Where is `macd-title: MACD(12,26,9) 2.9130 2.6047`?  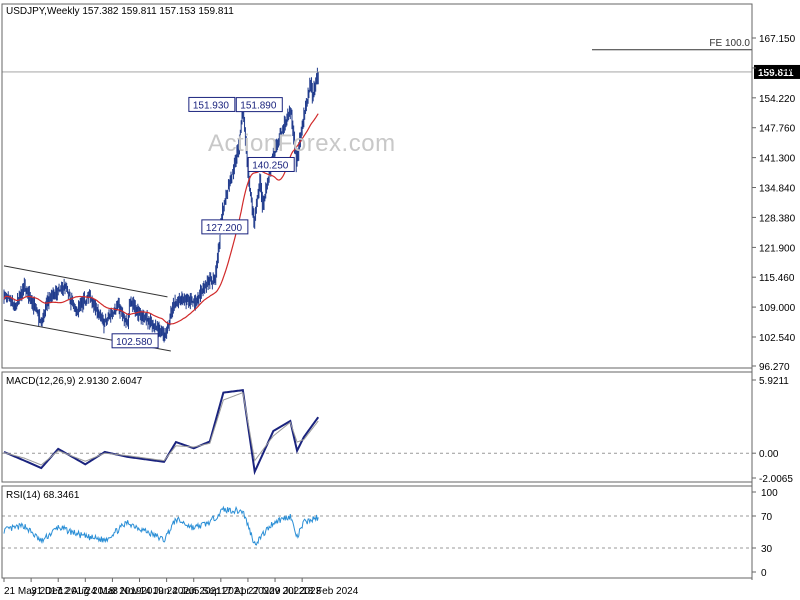 macd-title: MACD(12,26,9) 2.9130 2.6047 is located at coordinates (74, 381).